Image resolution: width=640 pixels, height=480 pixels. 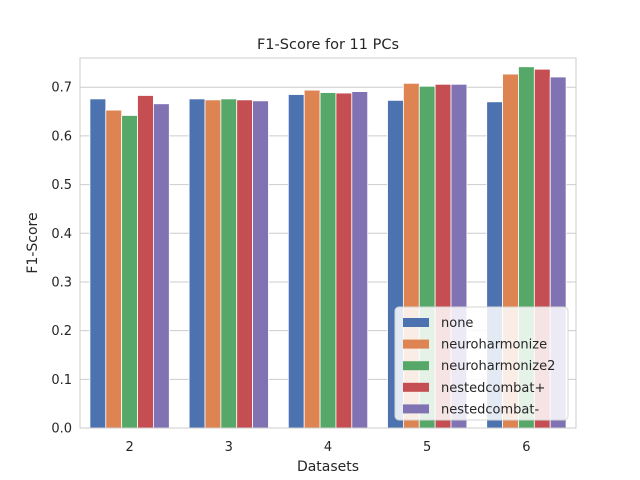 I want to click on y-tick-label: 0.7, so click(x=61, y=88).